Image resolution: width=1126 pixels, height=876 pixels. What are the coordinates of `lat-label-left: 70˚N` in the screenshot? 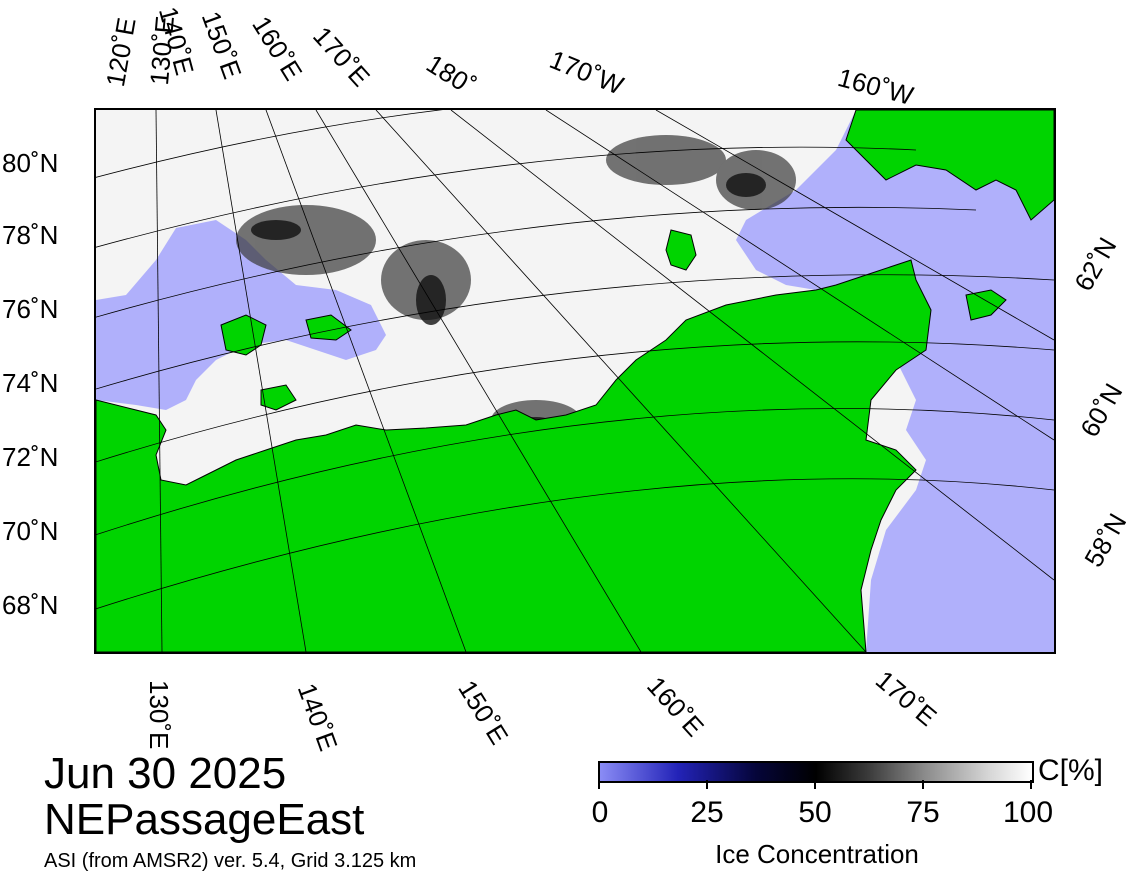 It's located at (30, 531).